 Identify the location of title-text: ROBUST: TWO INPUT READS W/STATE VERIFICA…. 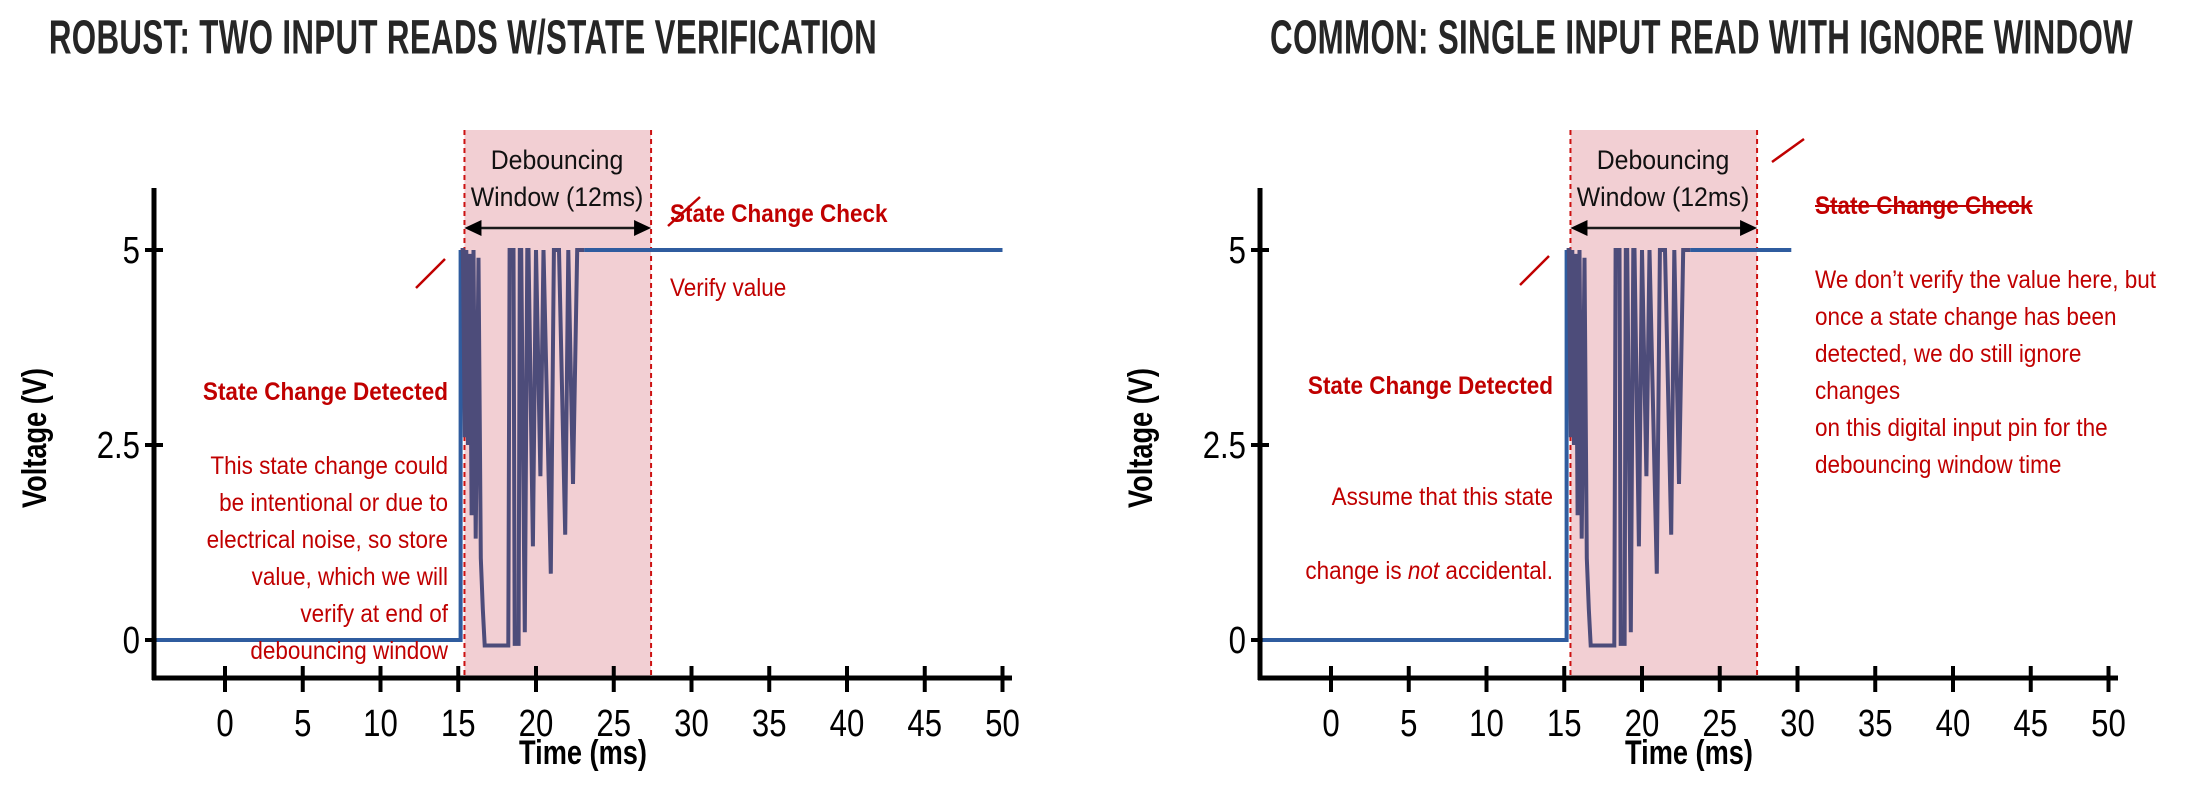
(463, 37).